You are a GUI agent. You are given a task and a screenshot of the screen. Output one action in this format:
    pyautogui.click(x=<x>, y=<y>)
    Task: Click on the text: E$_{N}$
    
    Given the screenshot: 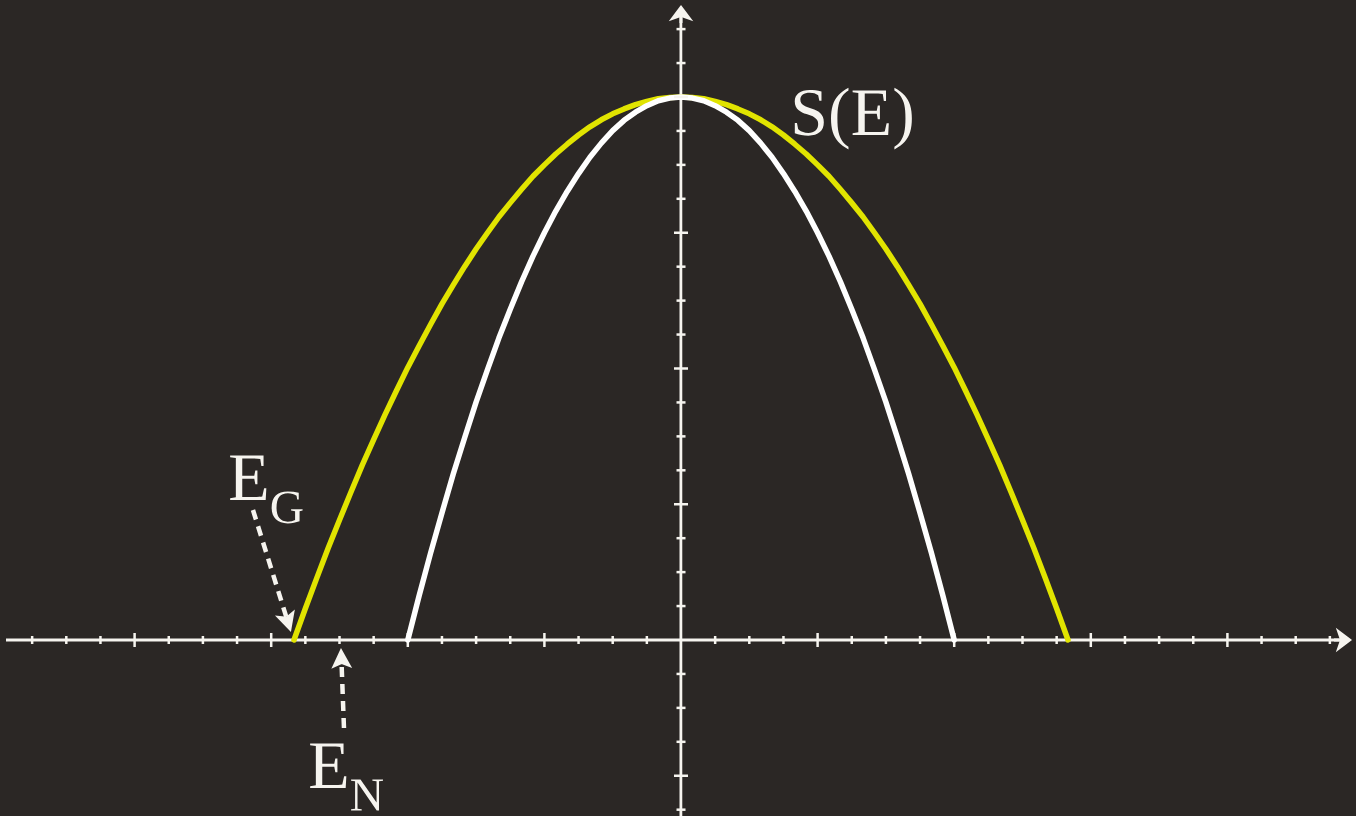 What is the action you would take?
    pyautogui.click(x=346, y=777)
    